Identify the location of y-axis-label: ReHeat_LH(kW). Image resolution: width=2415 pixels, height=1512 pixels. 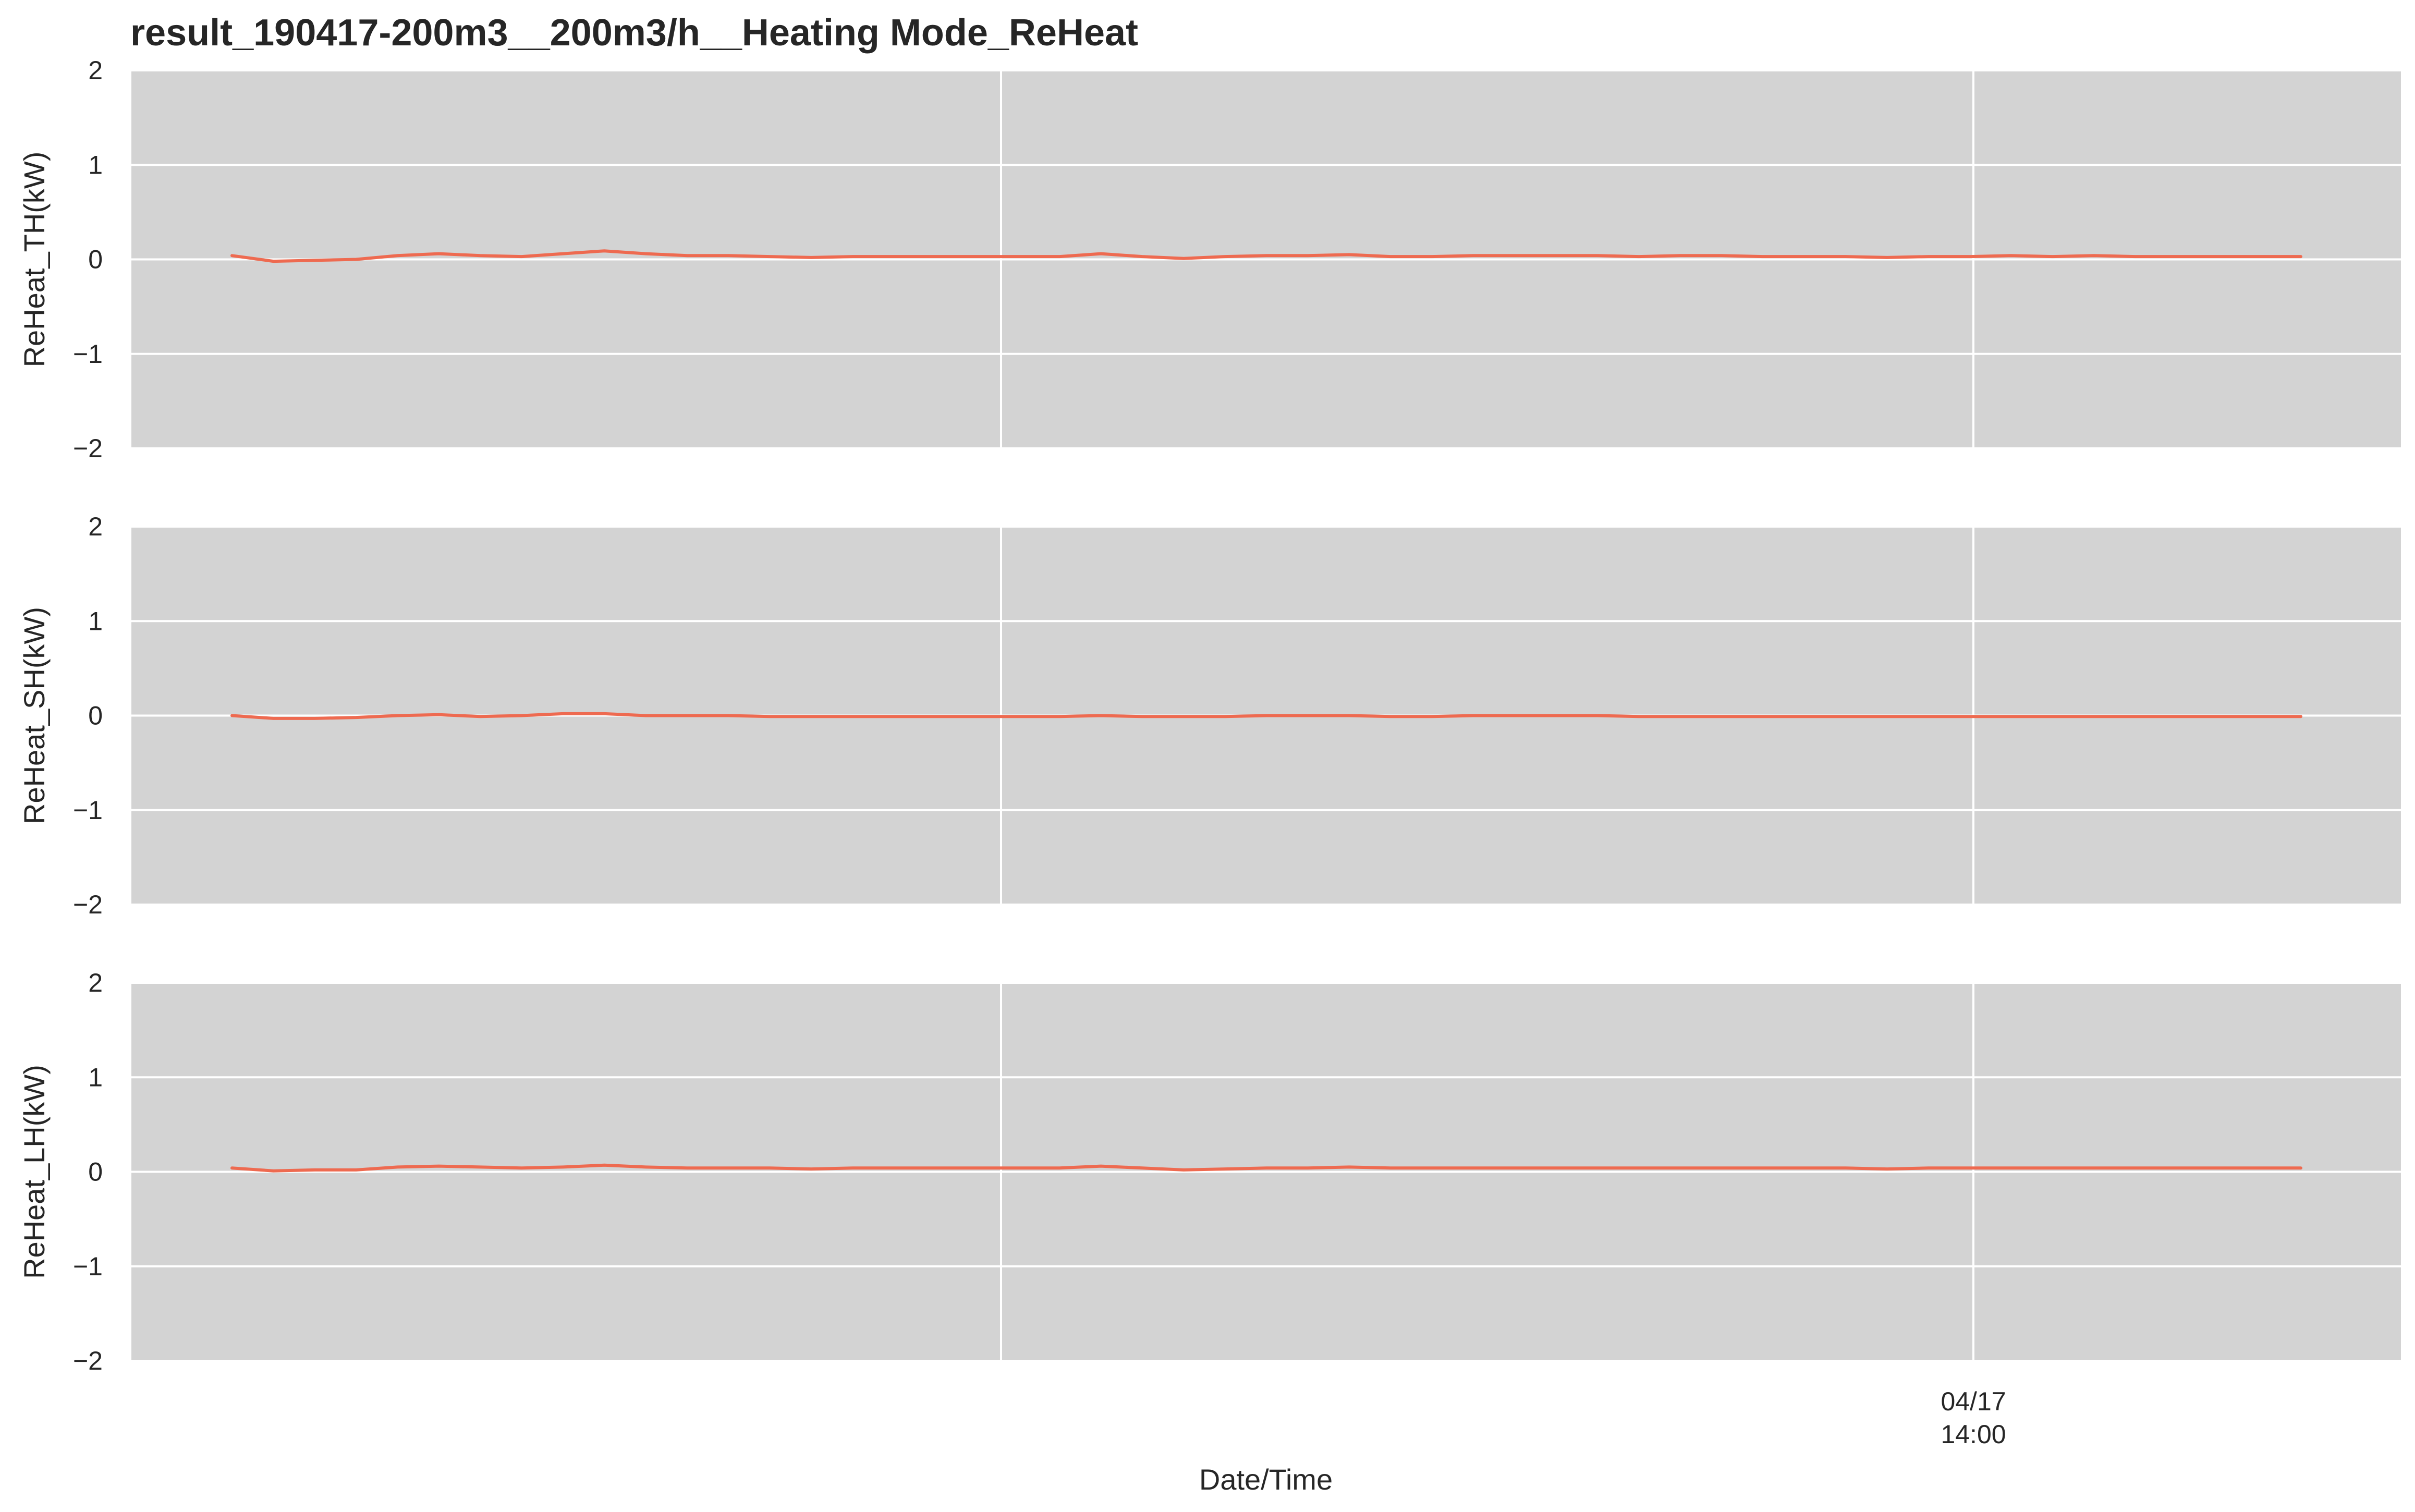
(34, 1172).